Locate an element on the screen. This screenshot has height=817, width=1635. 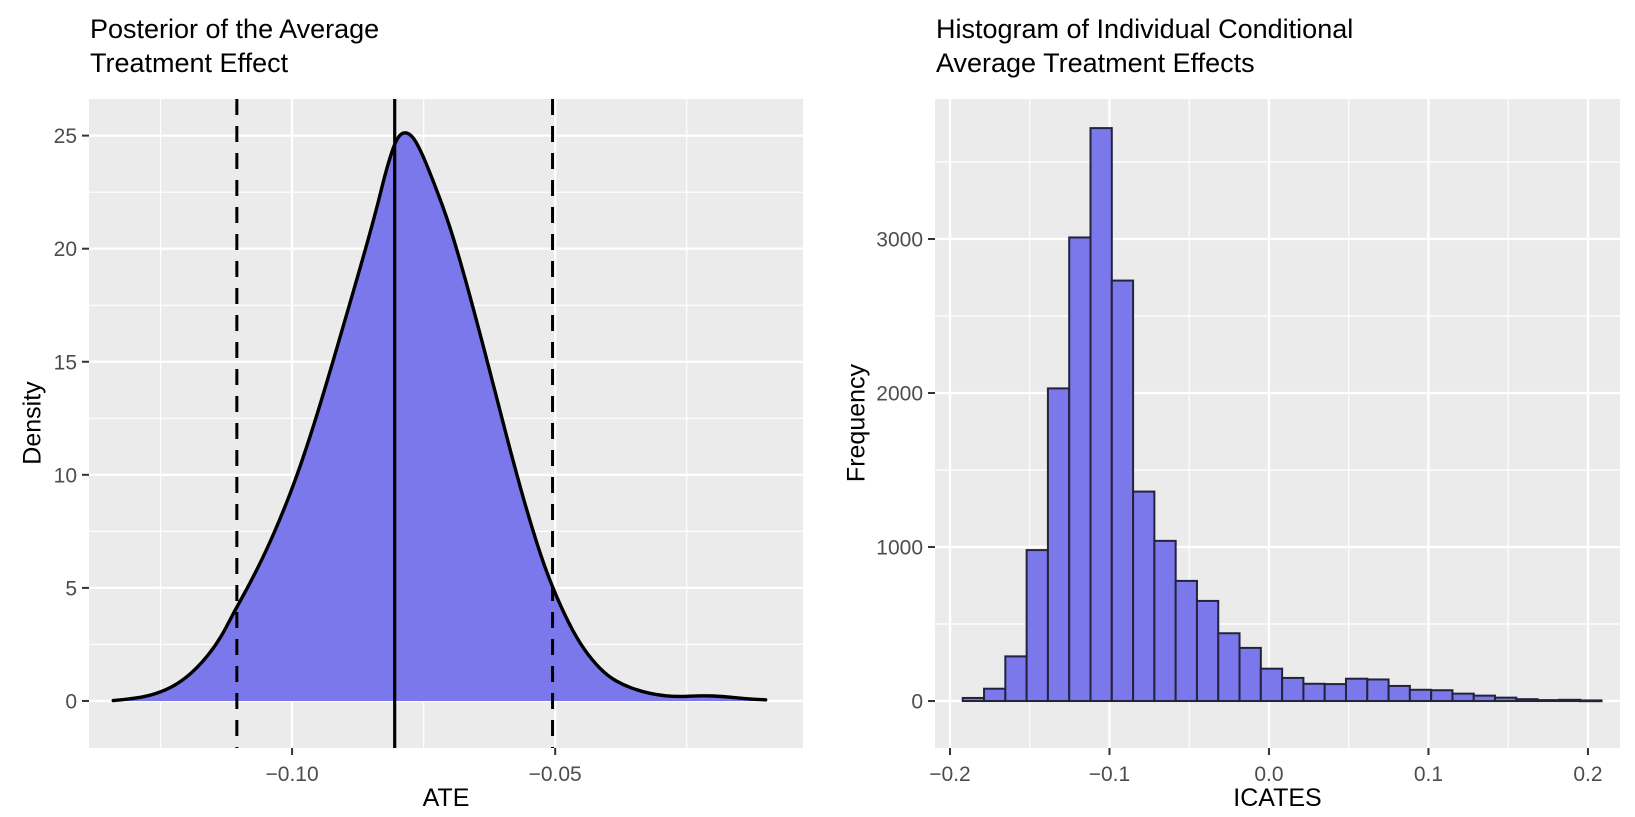
y-tick-label: 25 is located at coordinates (65, 136).